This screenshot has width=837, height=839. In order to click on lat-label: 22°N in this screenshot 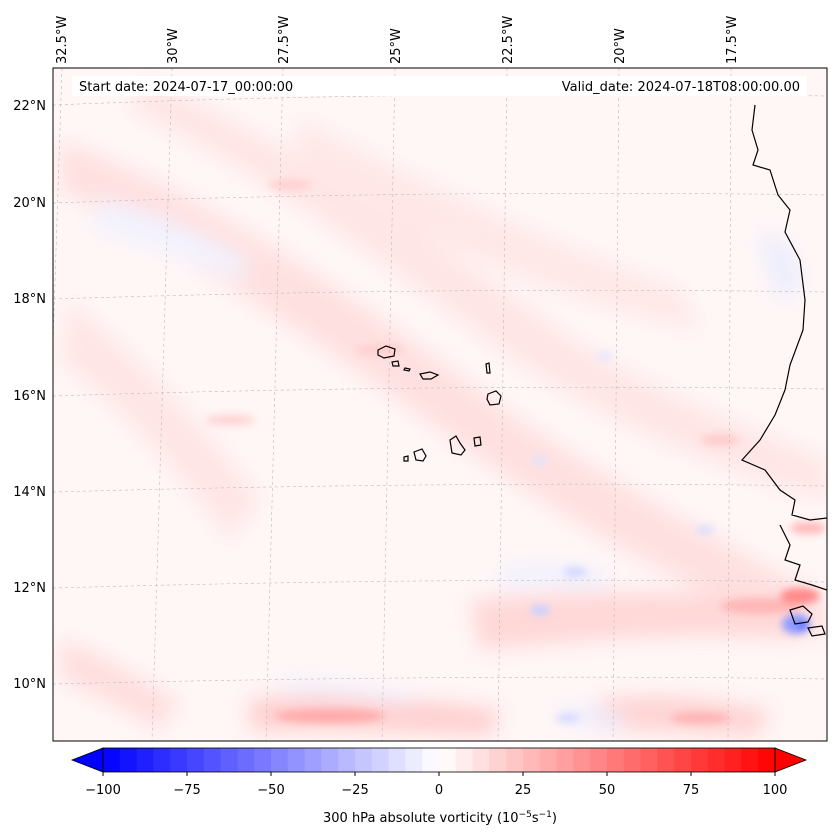, I will do `click(29, 106)`.